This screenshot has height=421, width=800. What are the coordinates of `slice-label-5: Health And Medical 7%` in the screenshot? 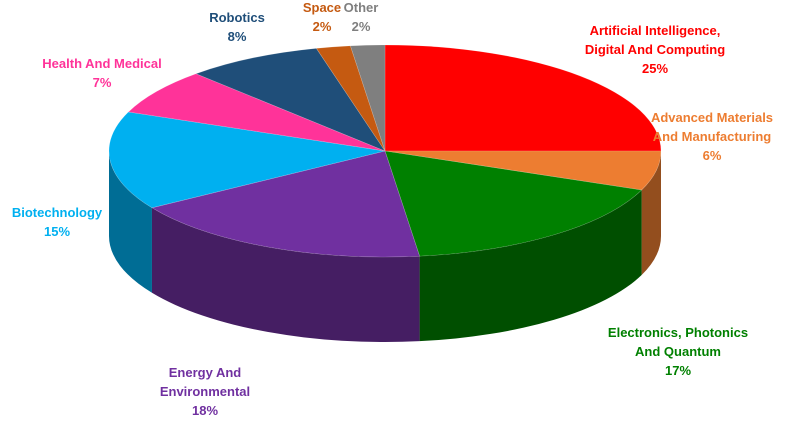 It's located at (101, 73).